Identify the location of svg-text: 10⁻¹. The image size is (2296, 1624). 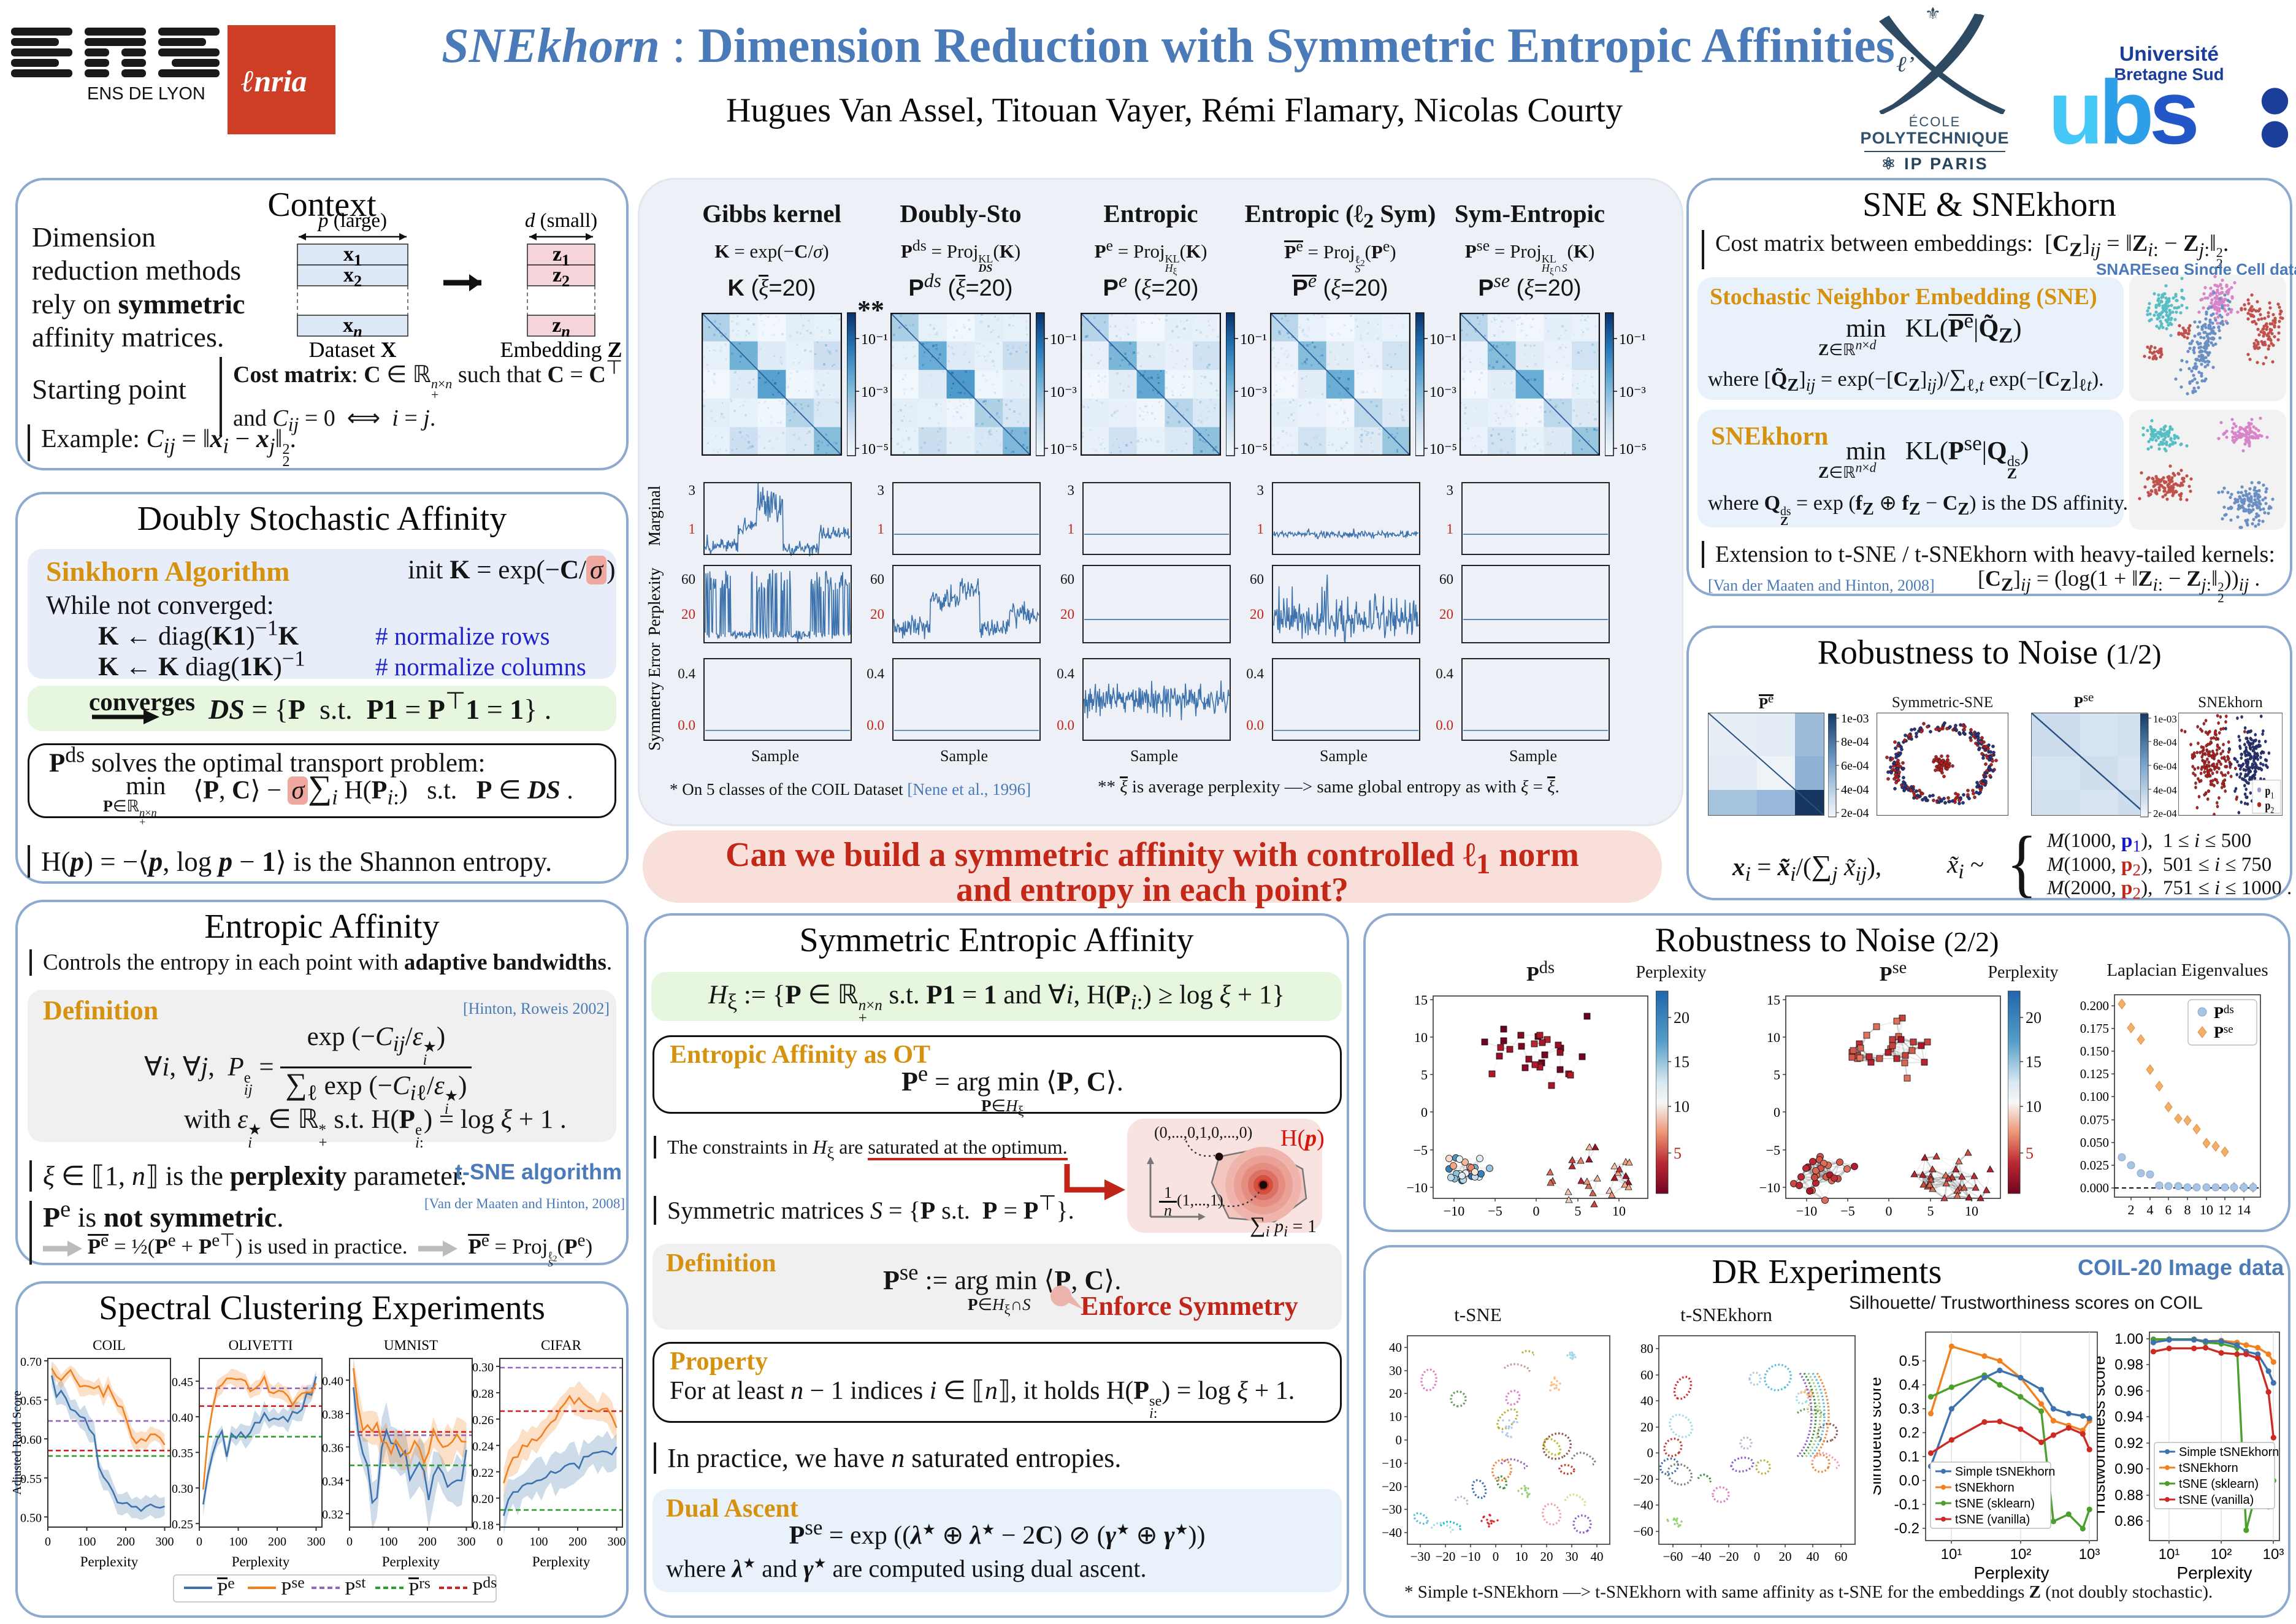
(1442, 340).